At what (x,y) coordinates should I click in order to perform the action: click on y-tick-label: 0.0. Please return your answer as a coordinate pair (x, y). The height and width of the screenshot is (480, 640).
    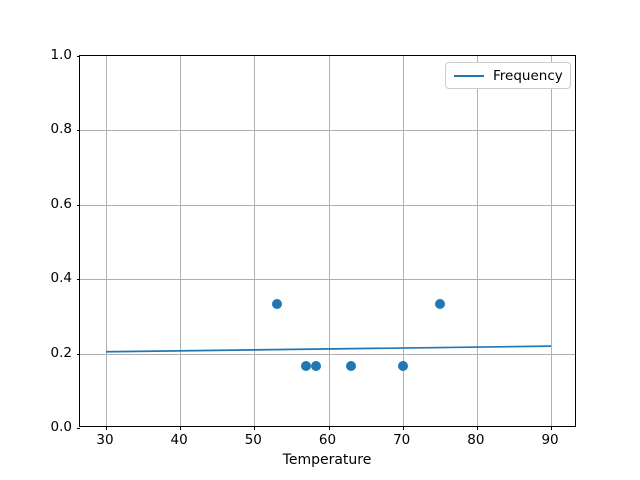
    Looking at the image, I should click on (61, 427).